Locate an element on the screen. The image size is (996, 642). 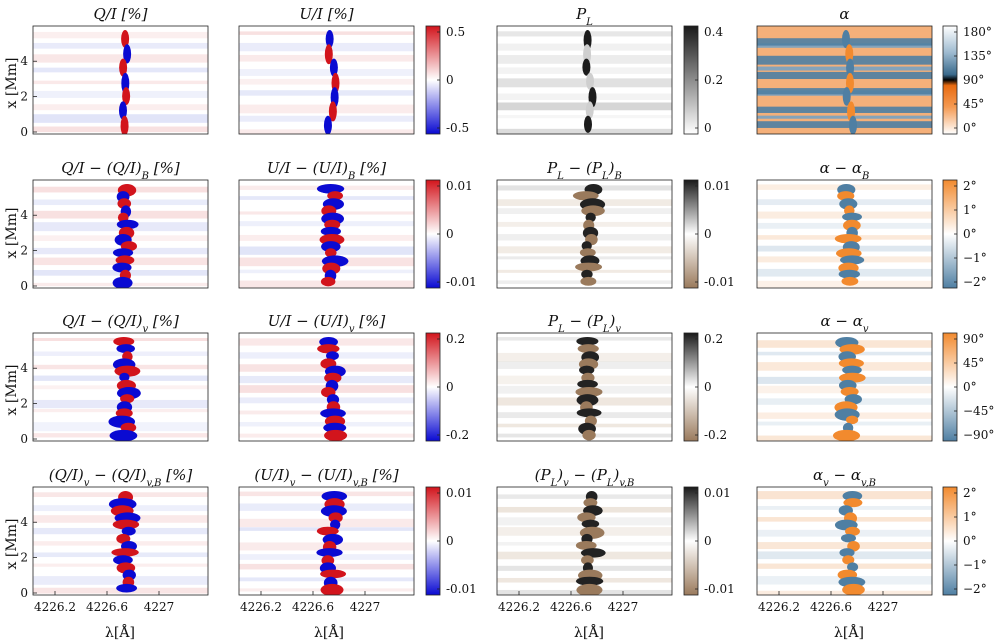
xlabel-col3: λ[Å] is located at coordinates (849, 632).